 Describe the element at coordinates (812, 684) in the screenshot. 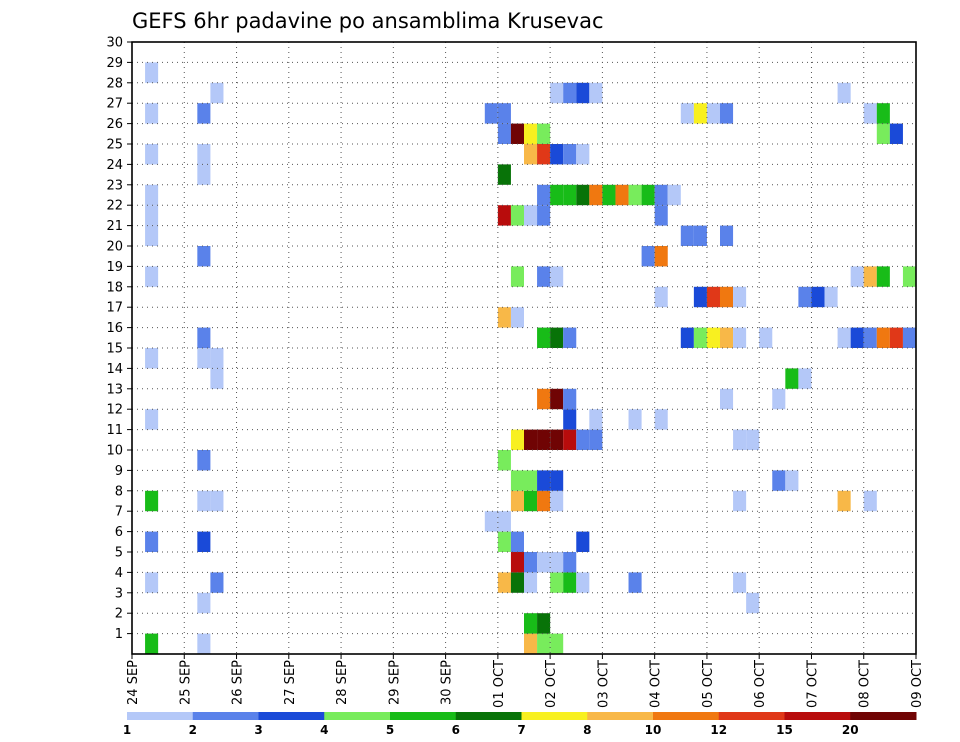

I see `x-tick-label: 07 OCT` at that location.